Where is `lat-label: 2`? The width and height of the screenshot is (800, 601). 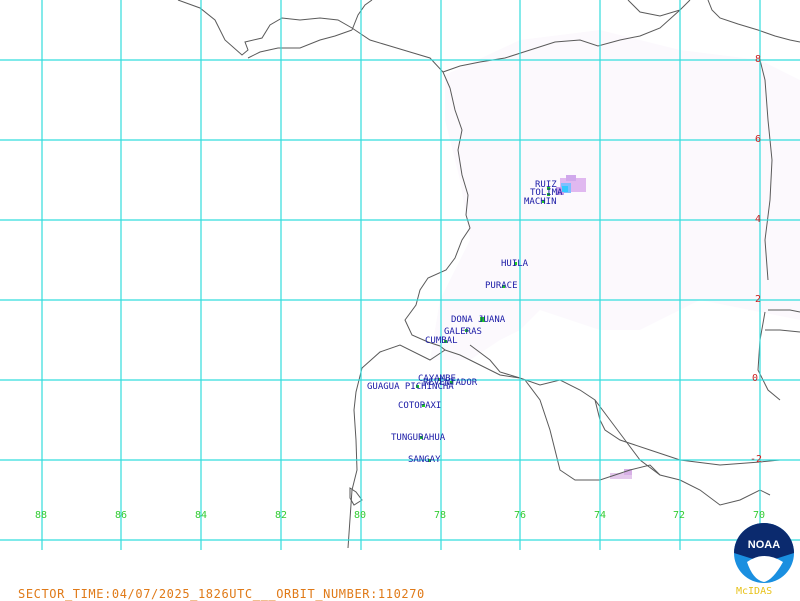 lat-label: 2 is located at coordinates (758, 299).